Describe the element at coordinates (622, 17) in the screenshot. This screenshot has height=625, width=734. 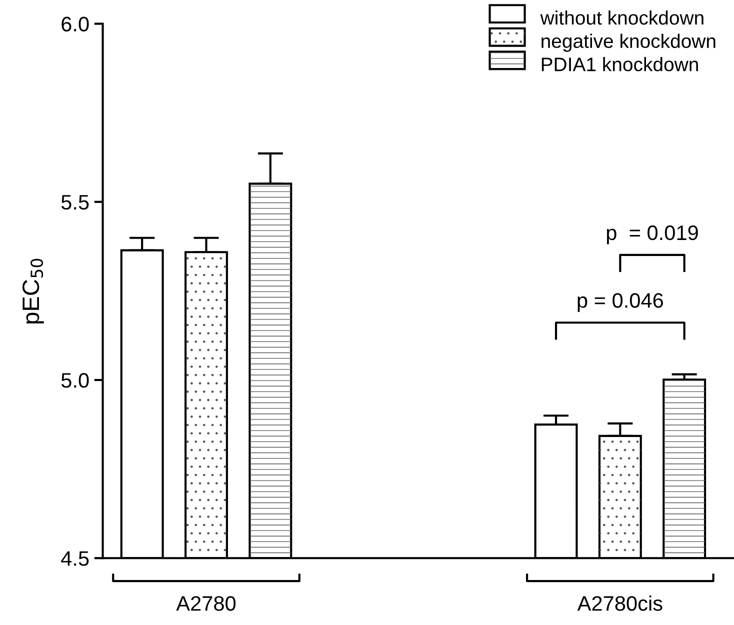
I see `legend-label: without knockdown` at that location.